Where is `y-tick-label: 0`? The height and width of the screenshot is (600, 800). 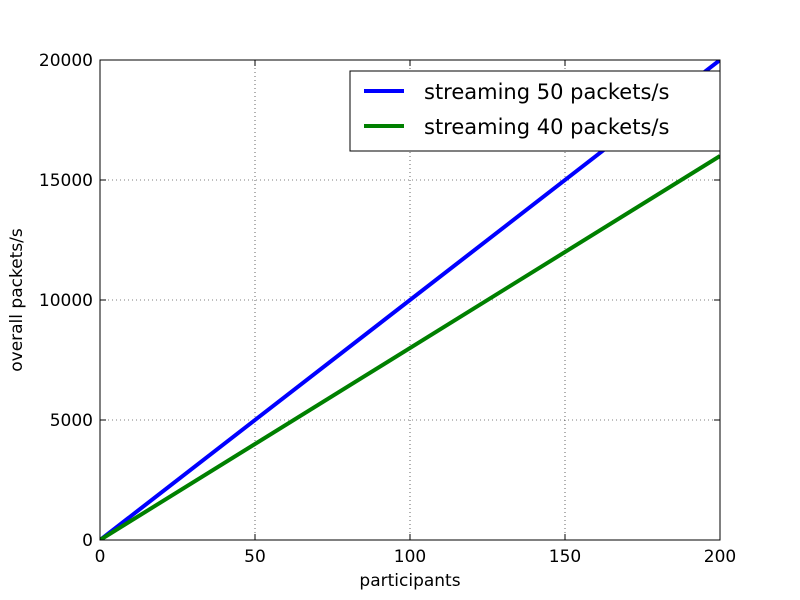
y-tick-label: 0 is located at coordinates (87, 541).